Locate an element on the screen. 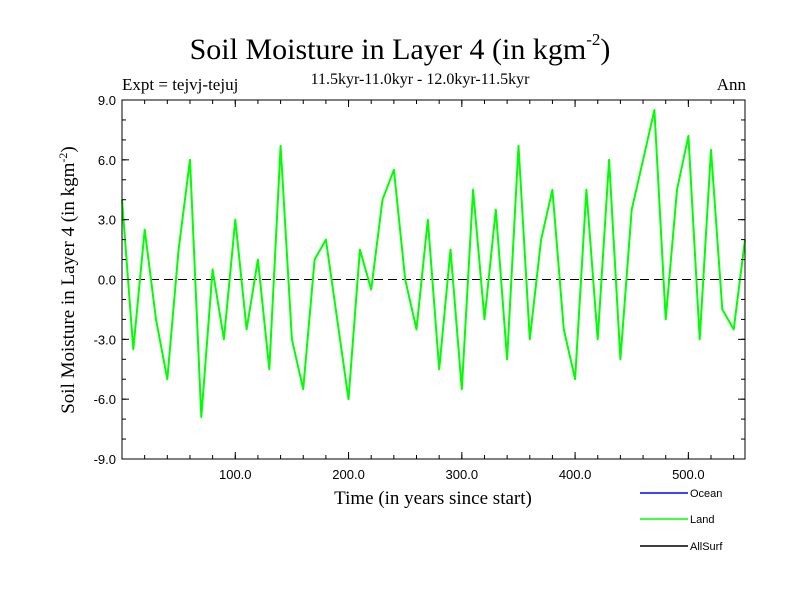 Image resolution: width=800 pixels, height=600 pixels. x-axis-label: Time (in years since start) is located at coordinates (433, 498).